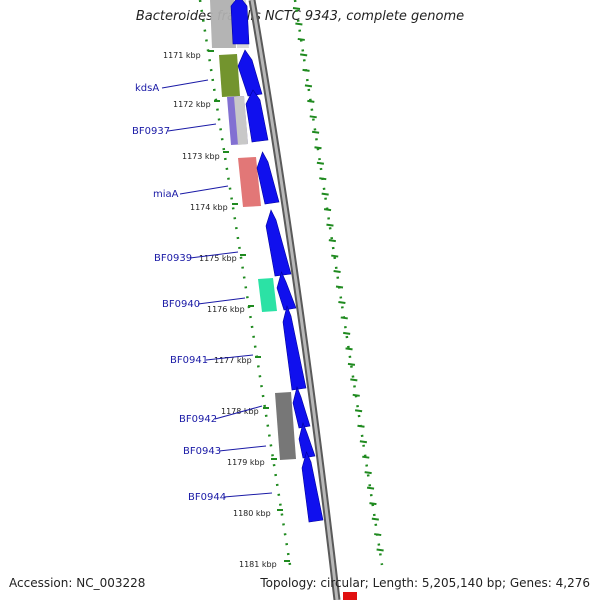  What do you see at coordinates (151, 131) in the screenshot?
I see `gene-label-bf0937: BF0937` at bounding box center [151, 131].